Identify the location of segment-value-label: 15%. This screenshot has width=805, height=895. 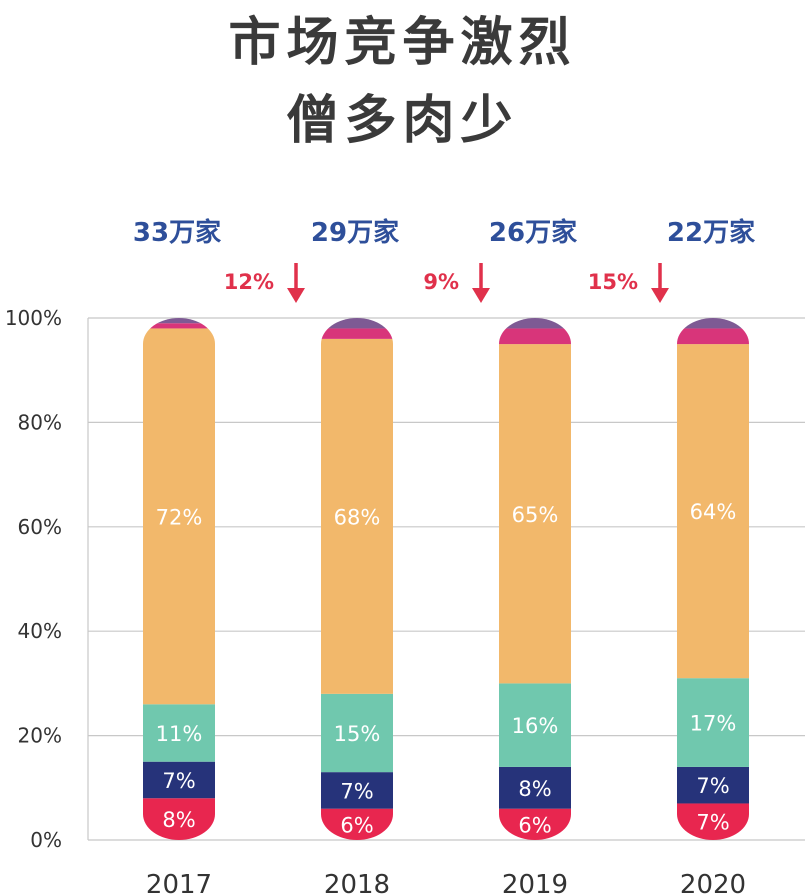
(357, 734).